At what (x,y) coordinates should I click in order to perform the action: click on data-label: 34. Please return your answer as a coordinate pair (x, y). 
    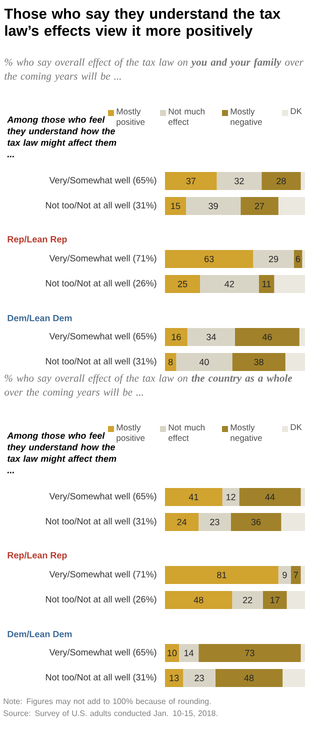
    Looking at the image, I should click on (211, 337).